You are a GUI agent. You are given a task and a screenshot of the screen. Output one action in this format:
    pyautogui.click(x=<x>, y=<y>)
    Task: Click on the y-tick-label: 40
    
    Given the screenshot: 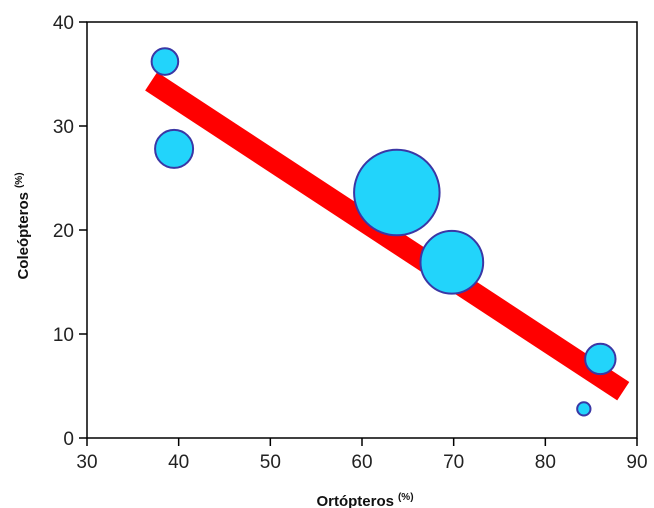 What is the action you would take?
    pyautogui.click(x=63, y=23)
    